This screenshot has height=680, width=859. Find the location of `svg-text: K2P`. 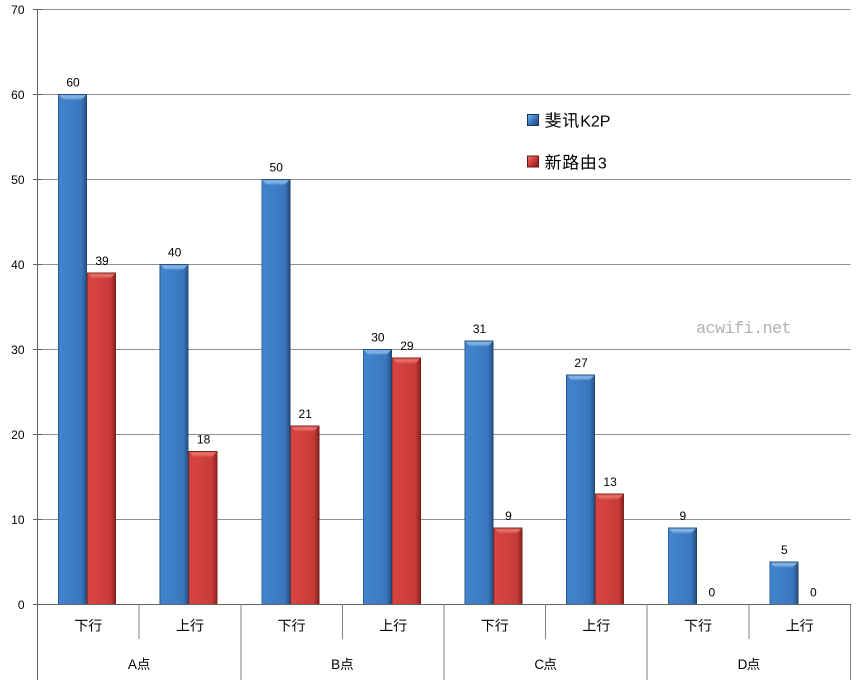

svg-text: K2P is located at coordinates (595, 122).